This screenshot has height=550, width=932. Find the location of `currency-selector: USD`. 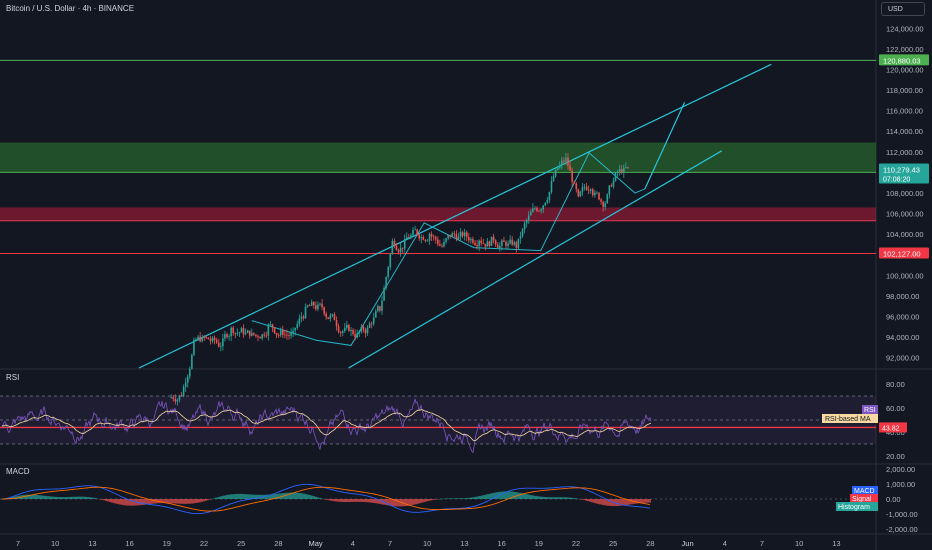

currency-selector: USD is located at coordinates (903, 9).